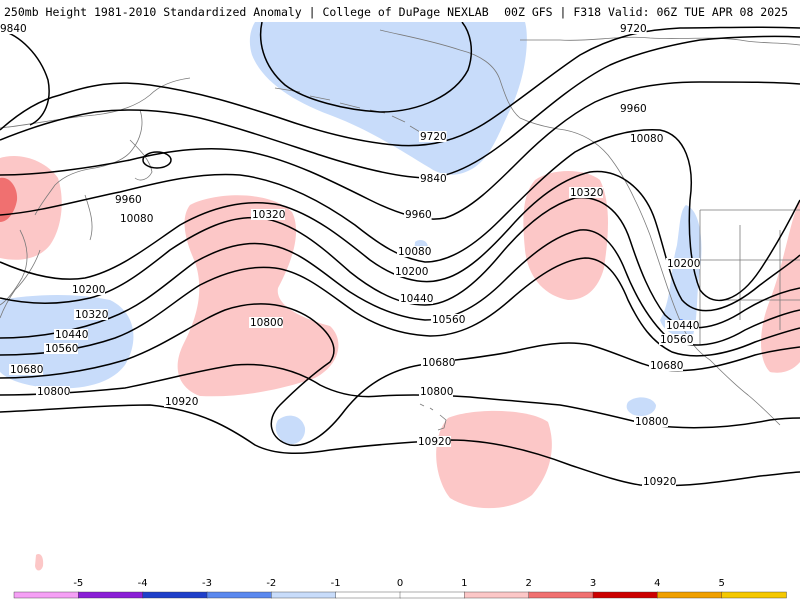 This screenshot has height=600, width=800. I want to click on positive-anomaly-hawaii, so click(494, 459).